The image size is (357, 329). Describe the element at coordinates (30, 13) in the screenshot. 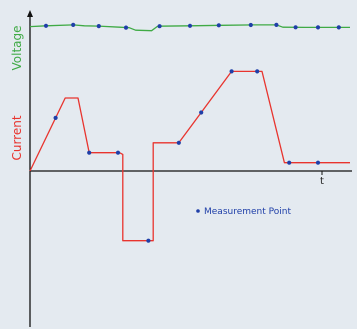

I see `y-axis-arrow` at that location.